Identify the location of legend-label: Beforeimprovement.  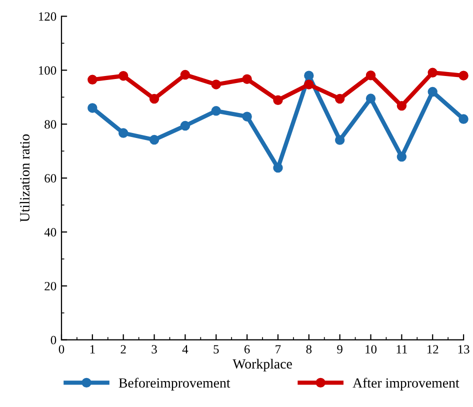
(174, 384).